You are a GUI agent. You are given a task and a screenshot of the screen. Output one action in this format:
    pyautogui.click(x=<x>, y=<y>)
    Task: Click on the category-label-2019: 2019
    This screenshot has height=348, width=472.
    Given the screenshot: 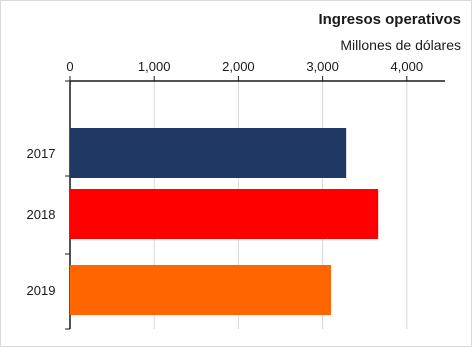 What is the action you would take?
    pyautogui.click(x=41, y=290)
    